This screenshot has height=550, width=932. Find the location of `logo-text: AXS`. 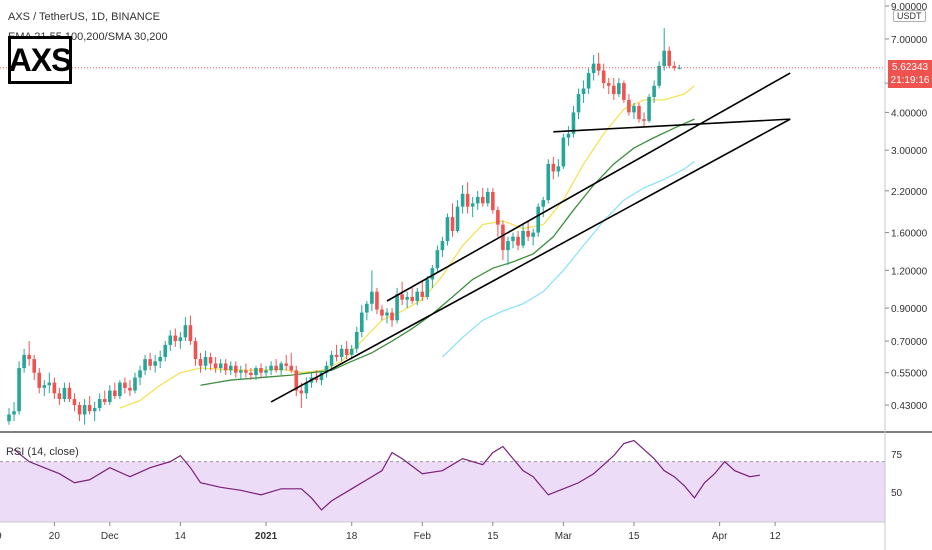

logo-text: AXS is located at coordinates (40, 59).